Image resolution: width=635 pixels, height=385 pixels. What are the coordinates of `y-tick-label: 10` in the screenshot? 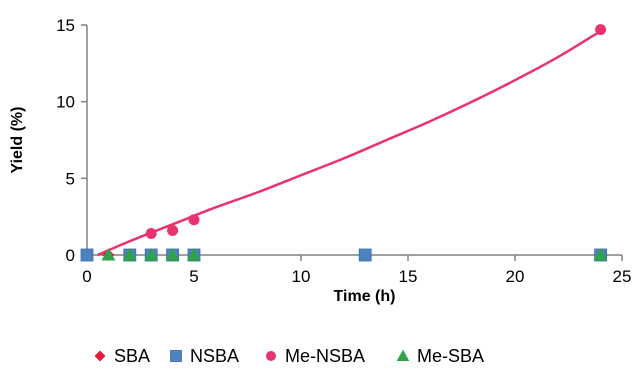 It's located at (65, 102).